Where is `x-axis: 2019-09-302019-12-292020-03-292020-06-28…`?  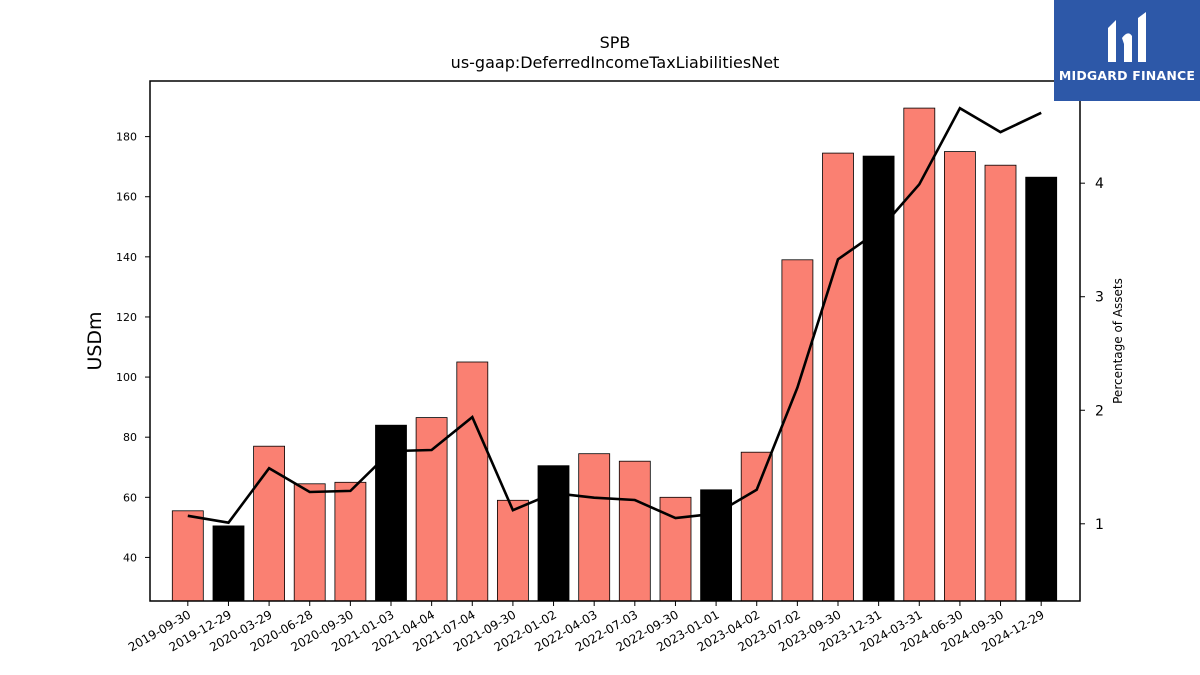
x-axis: 2019-09-302019-12-292020-03-292020-06-28… is located at coordinates (586, 627).